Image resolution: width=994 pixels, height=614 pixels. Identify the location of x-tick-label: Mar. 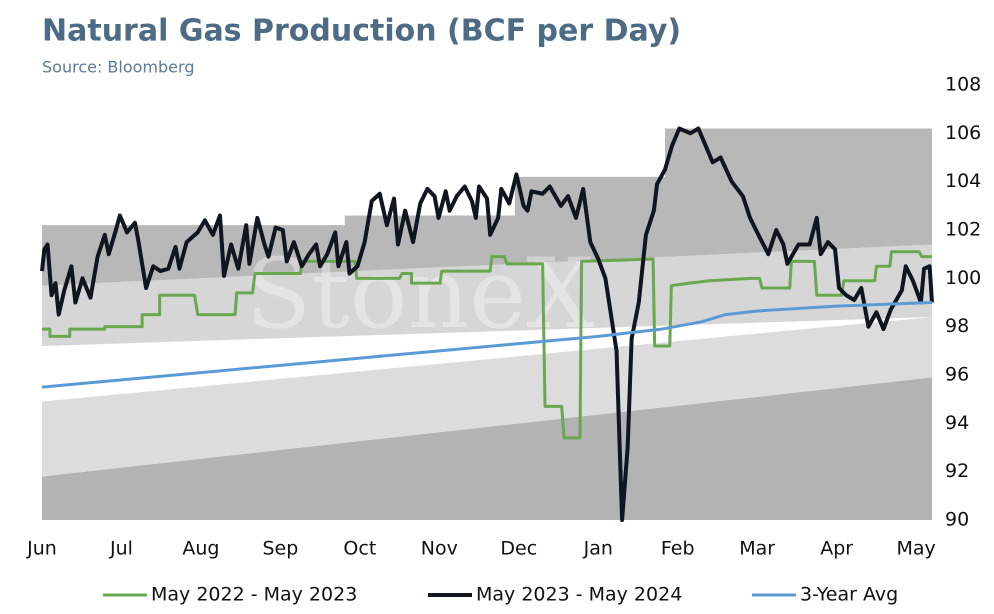
(757, 549).